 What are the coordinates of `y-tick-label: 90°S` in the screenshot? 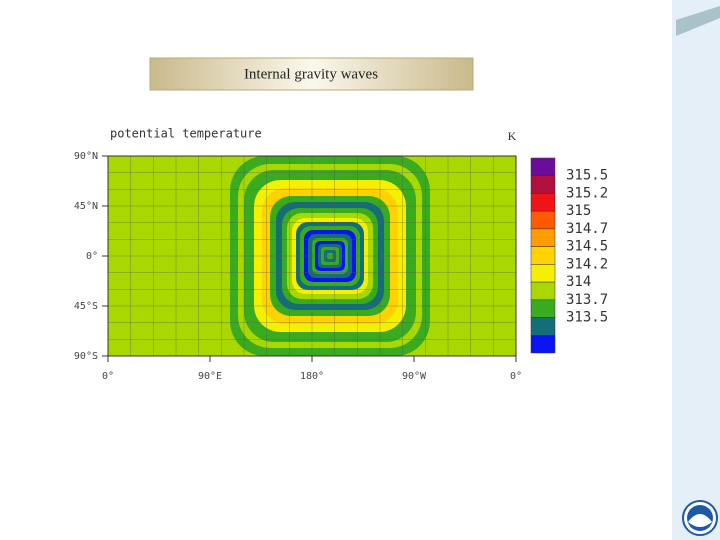 It's located at (86, 356).